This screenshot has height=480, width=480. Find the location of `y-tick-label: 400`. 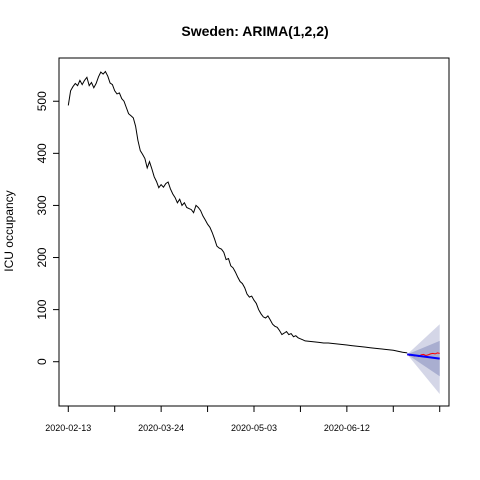

y-tick-label: 400 is located at coordinates (42, 153).